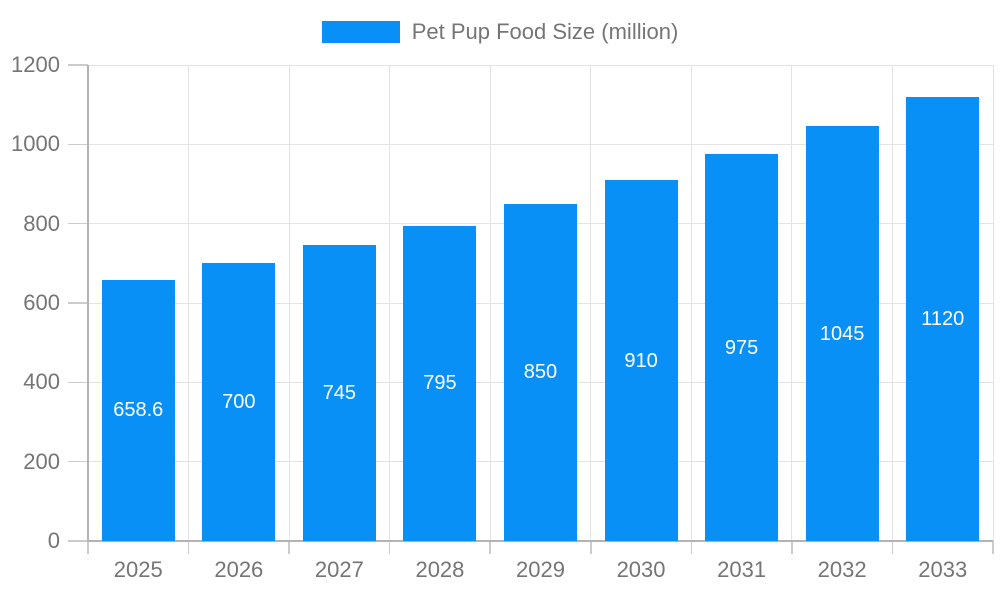  I want to click on bar-value-label: 795, so click(440, 383).